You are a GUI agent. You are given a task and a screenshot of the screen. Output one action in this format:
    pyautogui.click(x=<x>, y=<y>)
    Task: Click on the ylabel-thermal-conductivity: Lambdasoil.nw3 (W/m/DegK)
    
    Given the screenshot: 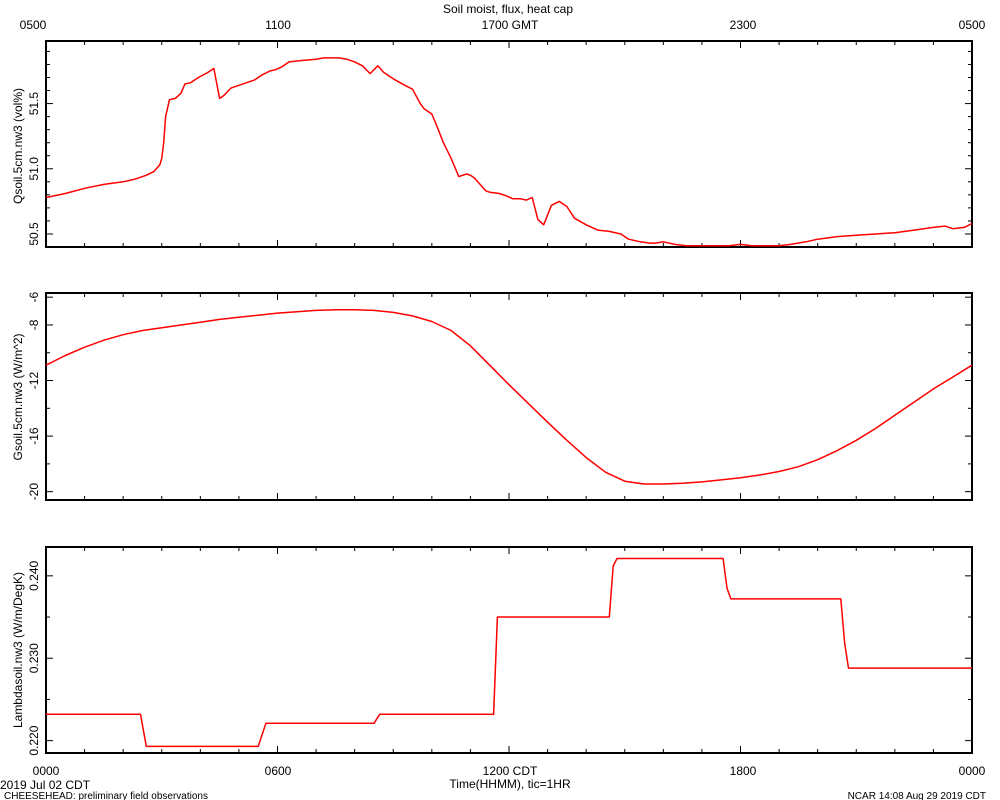 What is the action you would take?
    pyautogui.click(x=18, y=650)
    